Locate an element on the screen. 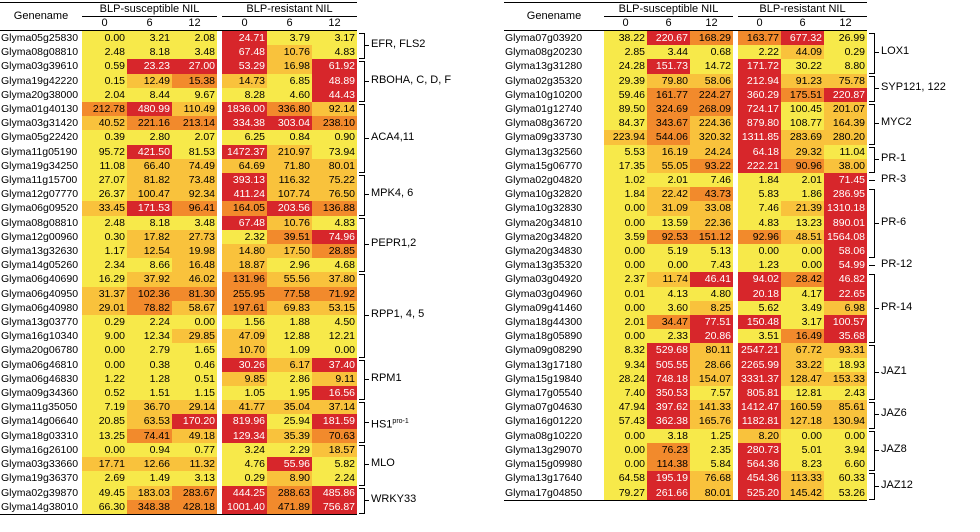  group-label: PR-3 is located at coordinates (893, 179).